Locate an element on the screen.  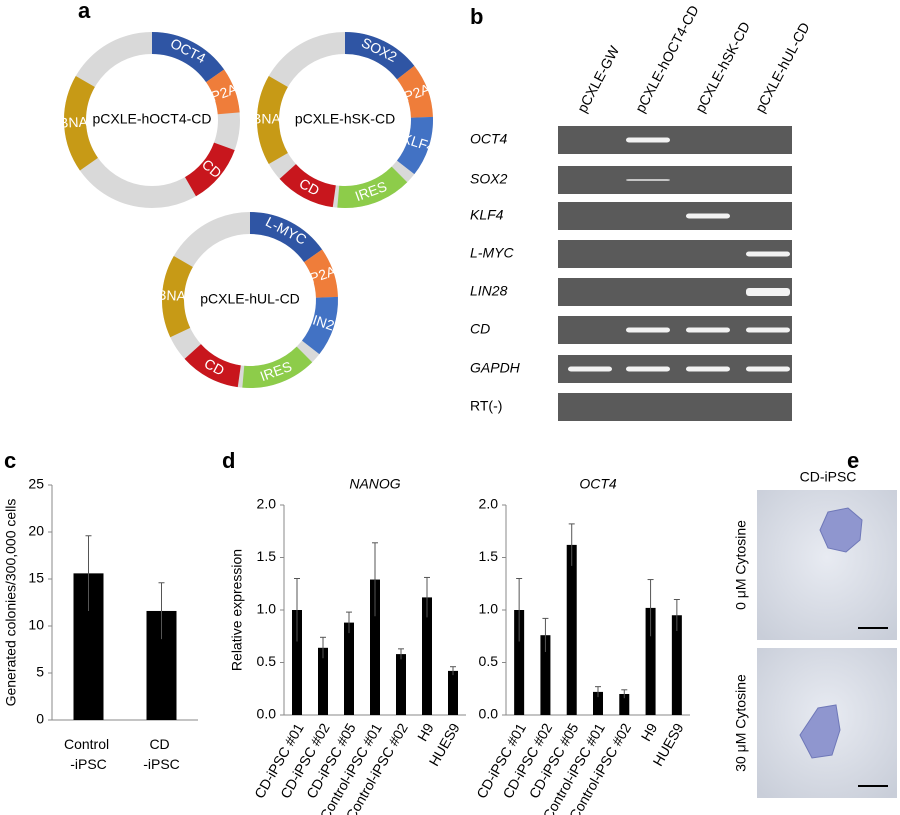
chart-title: NANOG is located at coordinates (374, 484).